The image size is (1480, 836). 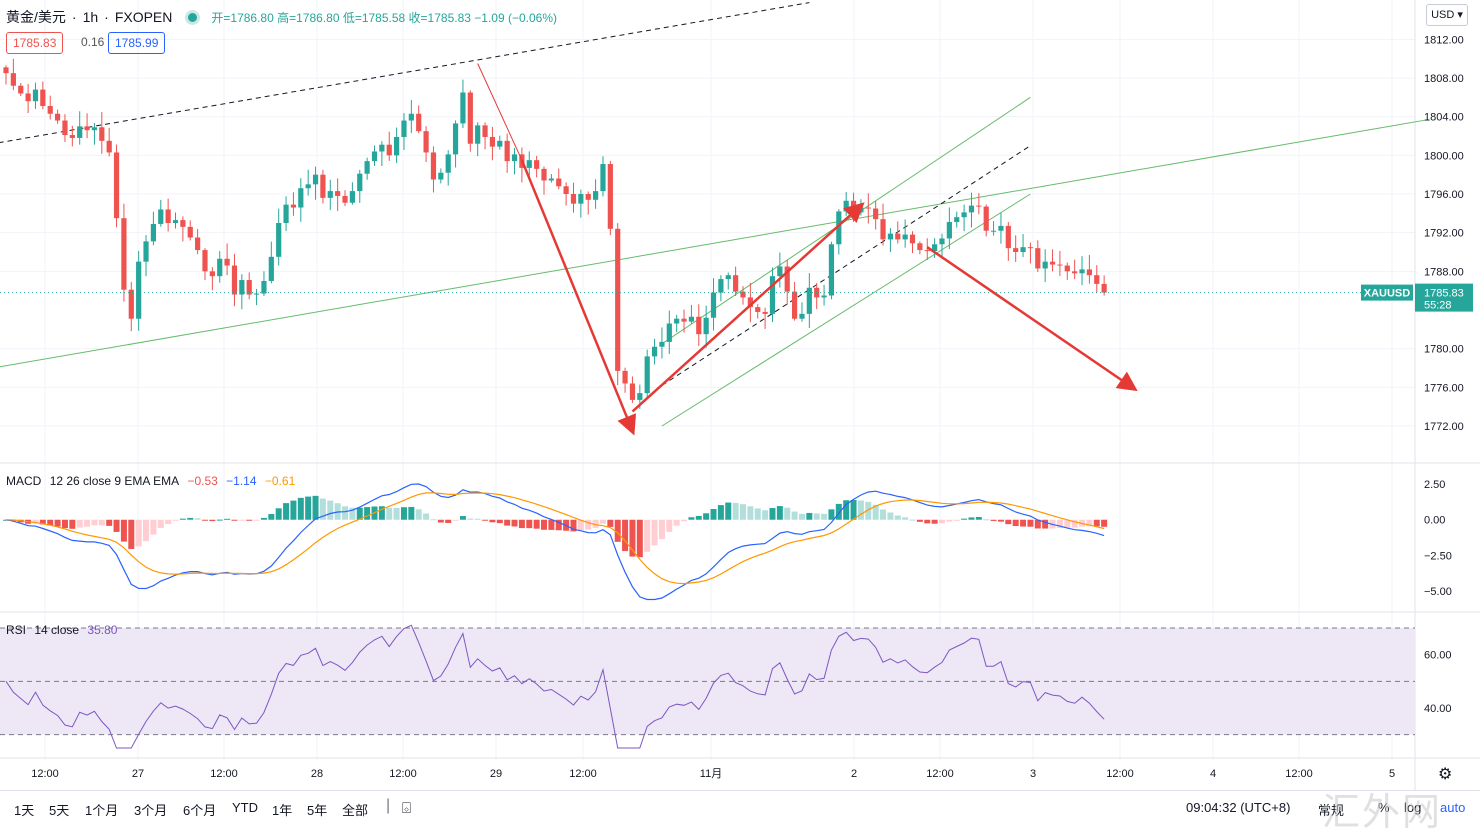 I want to click on session-mode: 常规, so click(x=1331, y=810).